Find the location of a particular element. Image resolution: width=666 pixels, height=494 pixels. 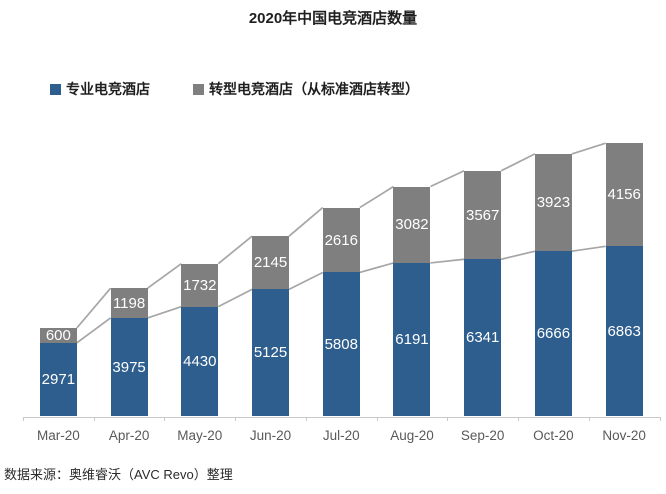

legend-item-professional: 专业电竞酒店 is located at coordinates (100, 89).